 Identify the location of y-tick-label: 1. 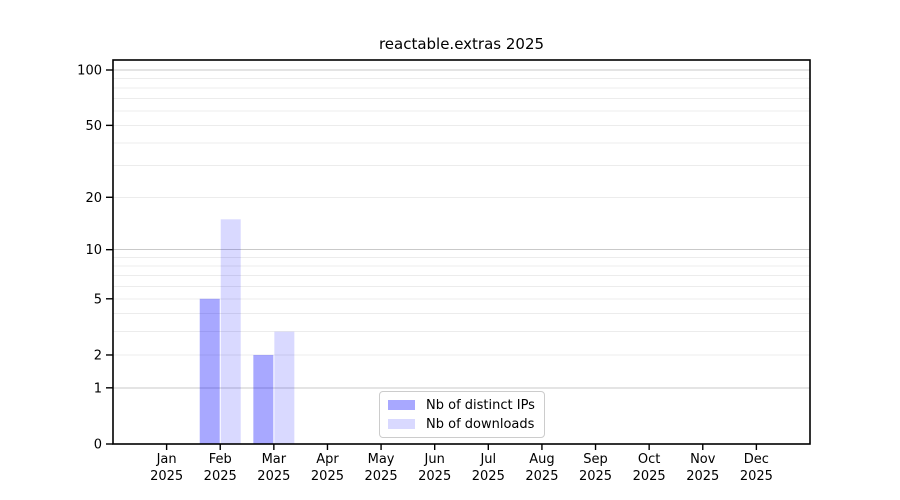
(98, 388).